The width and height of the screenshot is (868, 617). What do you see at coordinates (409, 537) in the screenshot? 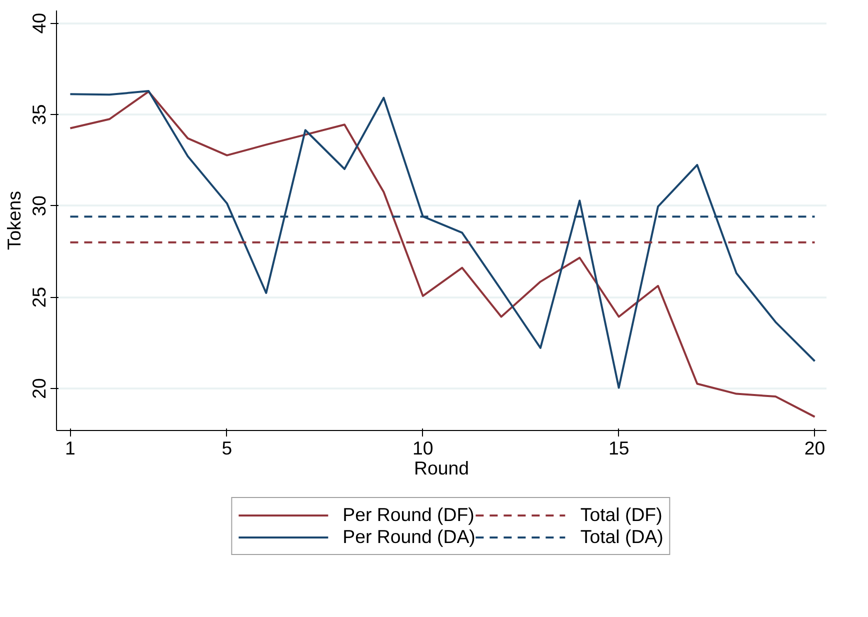
I see `legend-label: Per Round (DA)` at bounding box center [409, 537].